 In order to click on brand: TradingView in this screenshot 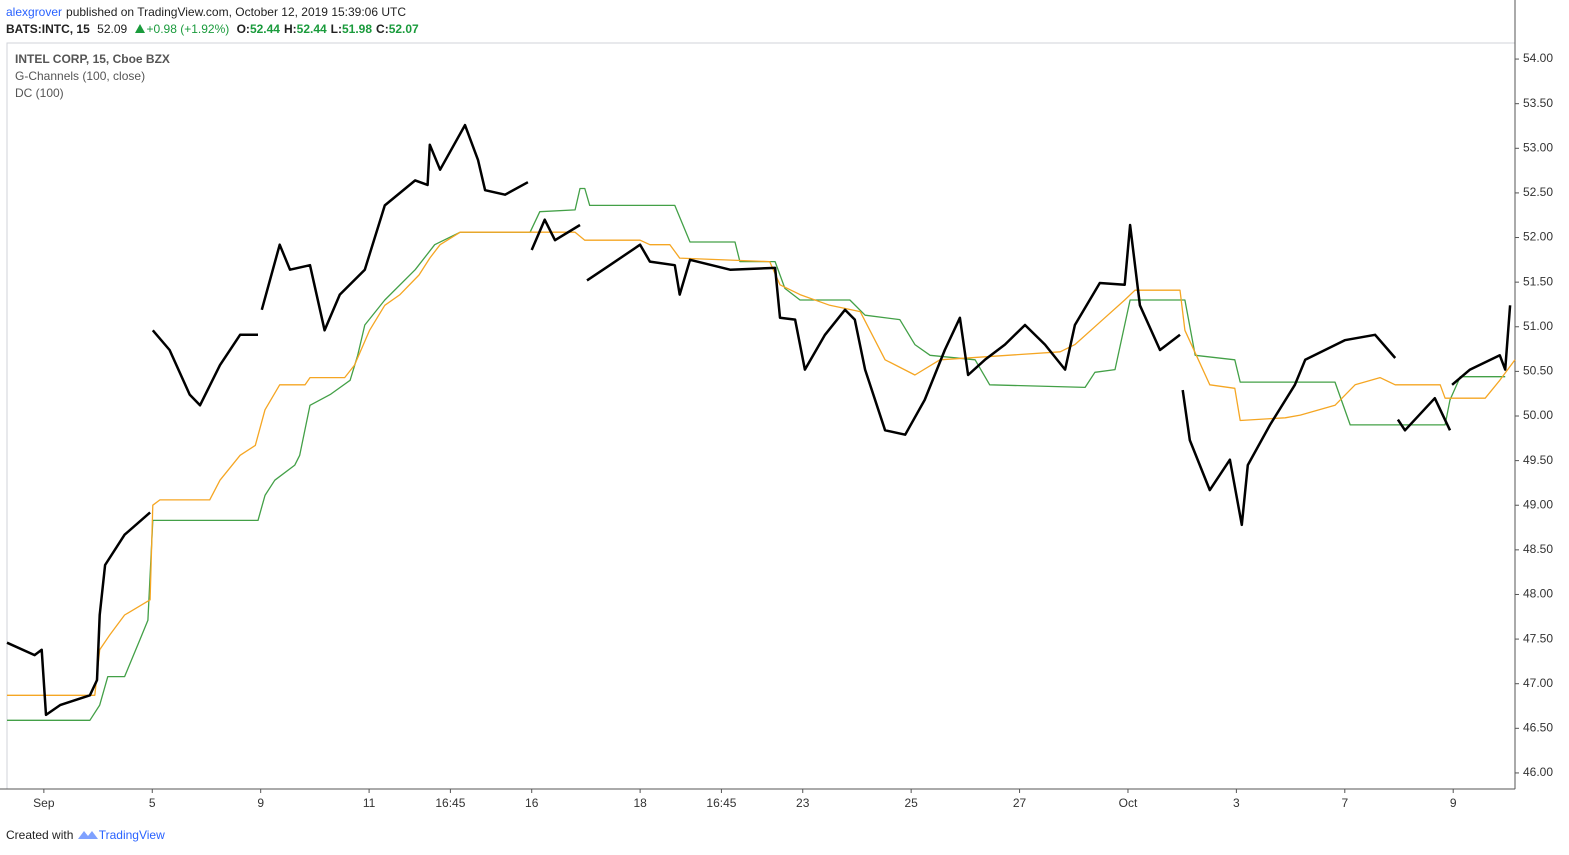, I will do `click(131, 835)`.